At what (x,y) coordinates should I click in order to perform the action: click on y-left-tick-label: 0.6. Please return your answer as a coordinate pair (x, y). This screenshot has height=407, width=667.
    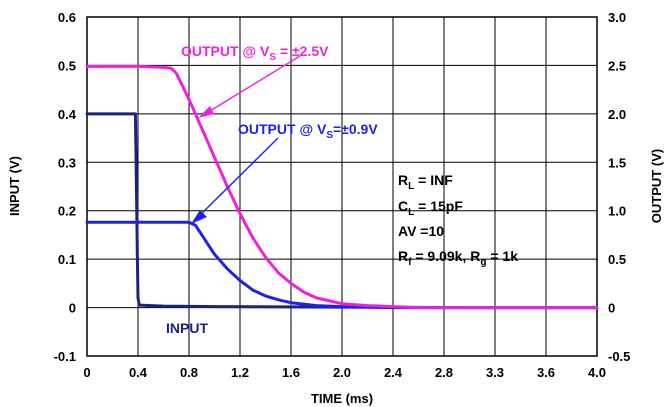
    Looking at the image, I should click on (67, 17).